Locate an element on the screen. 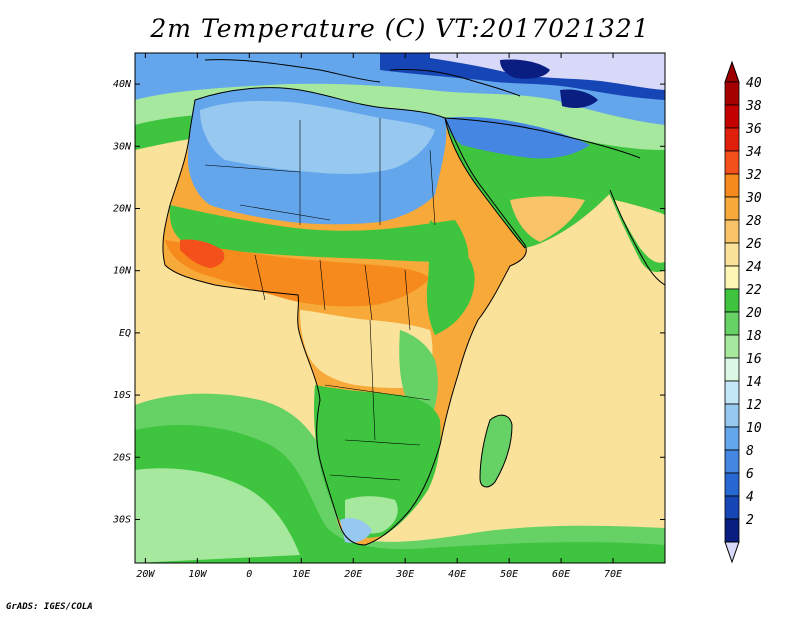 The width and height of the screenshot is (800, 618). y-tick-label: 30S is located at coordinates (121, 519).